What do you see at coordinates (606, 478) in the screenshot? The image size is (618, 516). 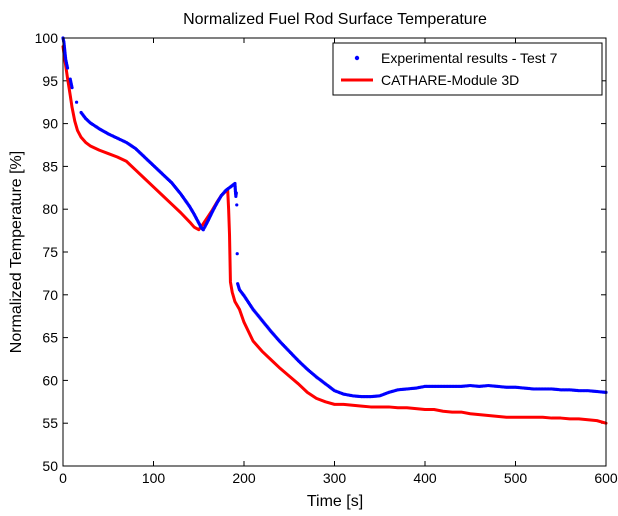 I see `x-tick-label: 600` at bounding box center [606, 478].